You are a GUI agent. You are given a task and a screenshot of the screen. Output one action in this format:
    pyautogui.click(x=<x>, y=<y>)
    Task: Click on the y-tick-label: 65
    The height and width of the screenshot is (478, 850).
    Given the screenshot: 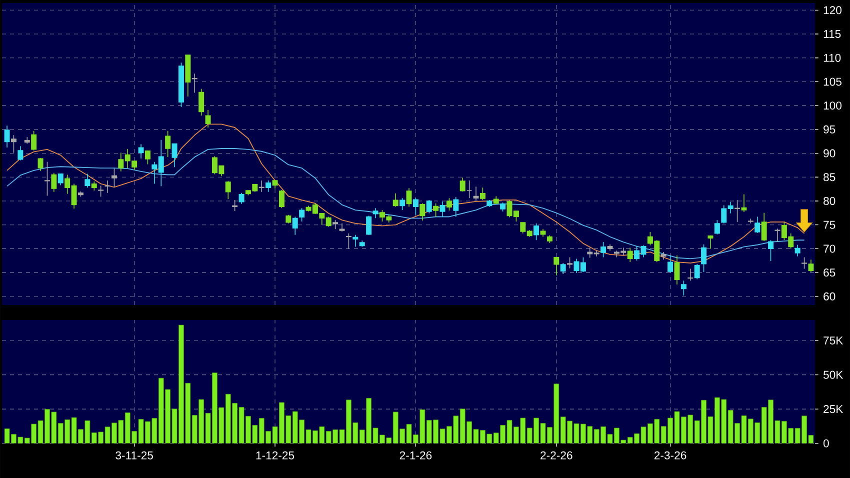 What is the action you would take?
    pyautogui.click(x=830, y=272)
    